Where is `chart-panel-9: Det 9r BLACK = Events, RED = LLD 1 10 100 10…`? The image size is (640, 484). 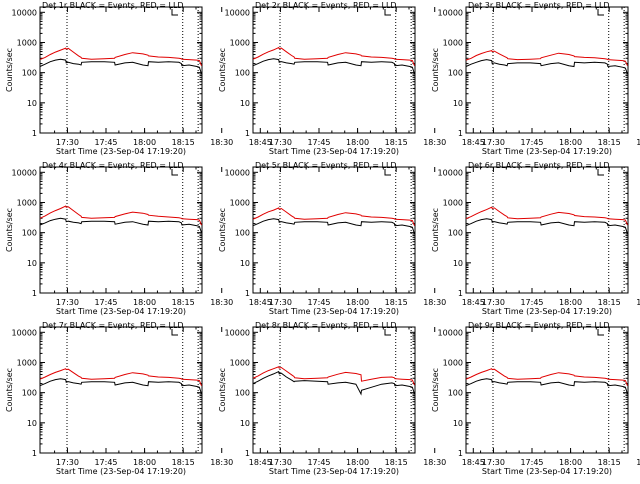
chart-panel-9: Det 9r BLACK = Events, RED = LLD 1 10 100 10… is located at coordinates (535, 398).